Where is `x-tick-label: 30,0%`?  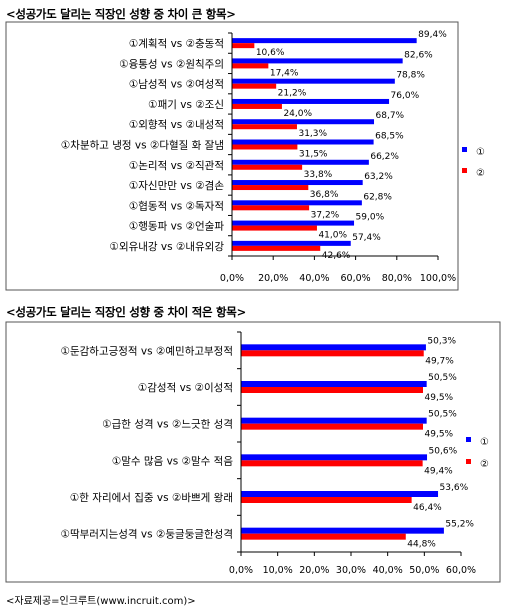
x-tick-label: 30,0% is located at coordinates (351, 570).